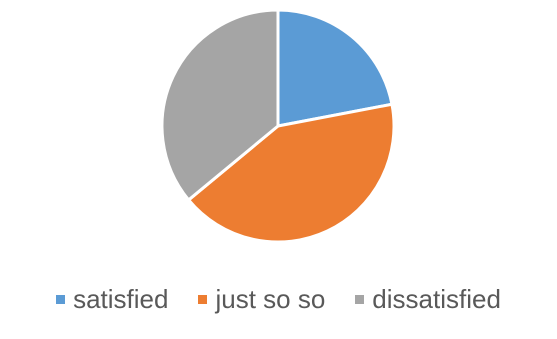  I want to click on legend-item-just-so-so: just so so, so click(261, 299).